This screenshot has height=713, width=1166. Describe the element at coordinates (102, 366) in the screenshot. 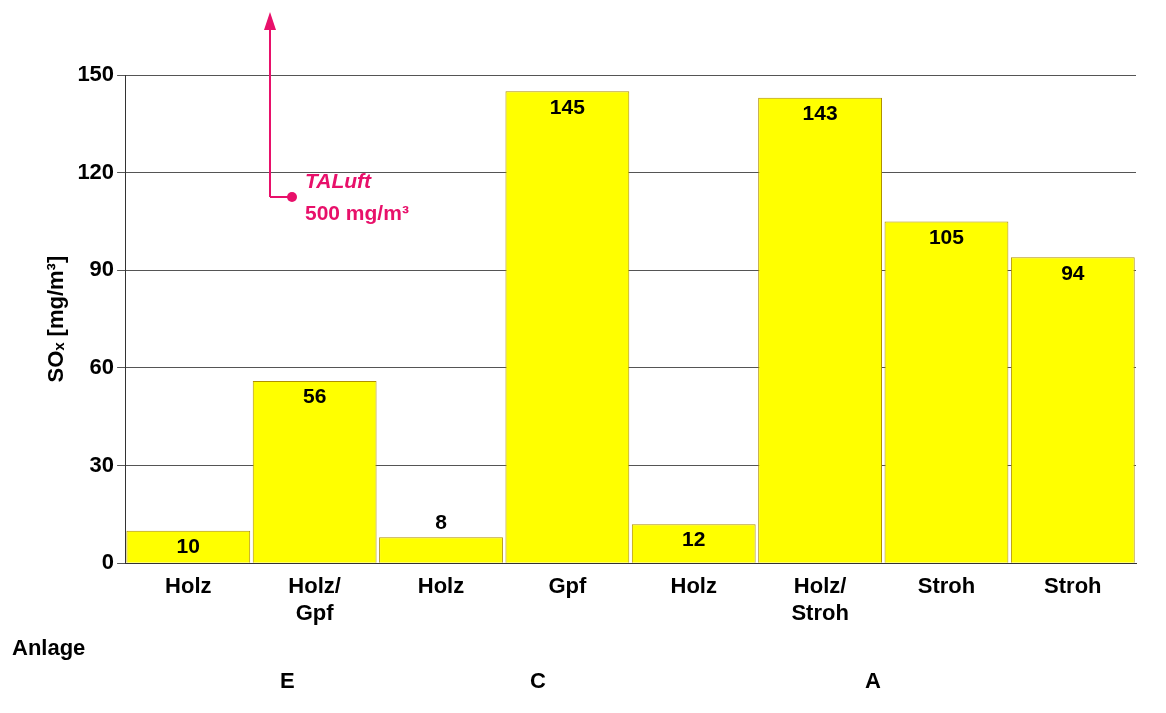

I see `y-tick-label: 60` at that location.